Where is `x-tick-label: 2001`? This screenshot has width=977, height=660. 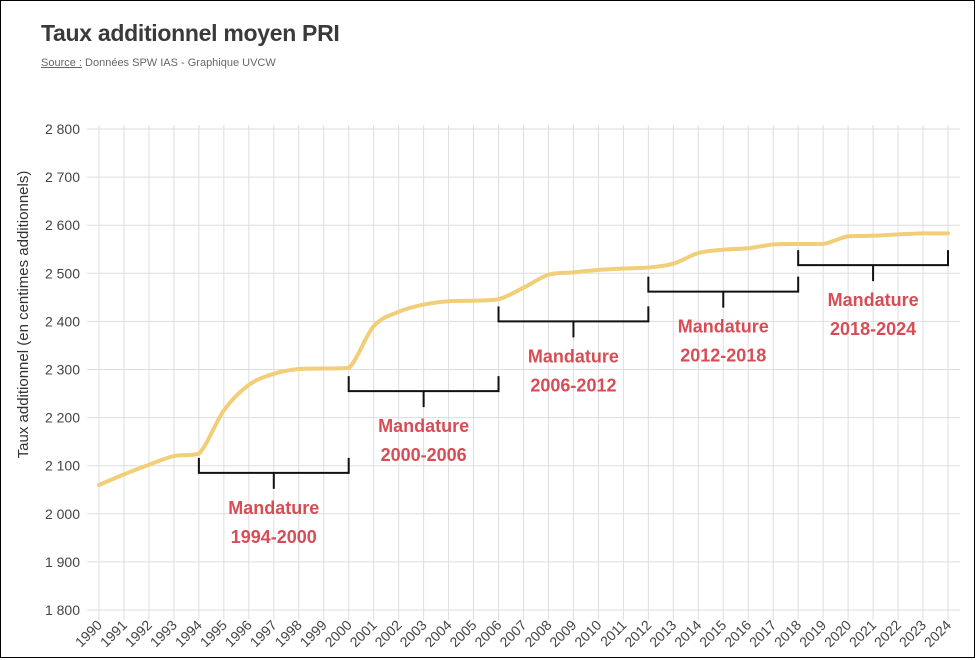
x-tick-label: 2001 is located at coordinates (362, 633).